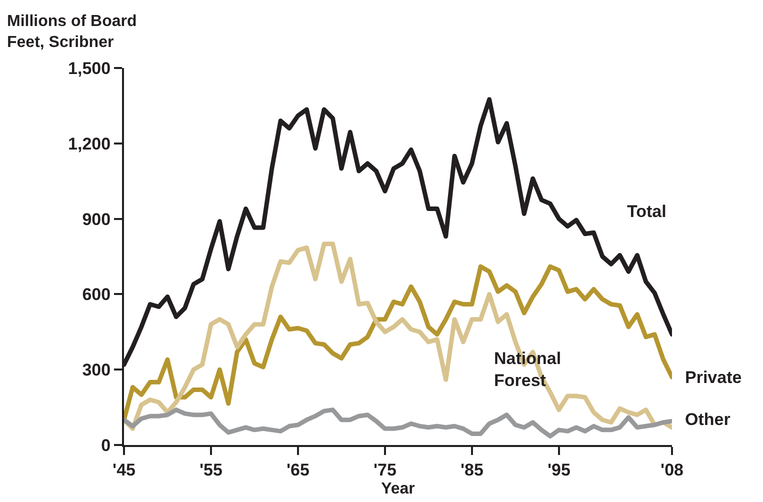 This screenshot has height=502, width=763. Describe the element at coordinates (211, 470) in the screenshot. I see `x-tick-label: '55` at that location.